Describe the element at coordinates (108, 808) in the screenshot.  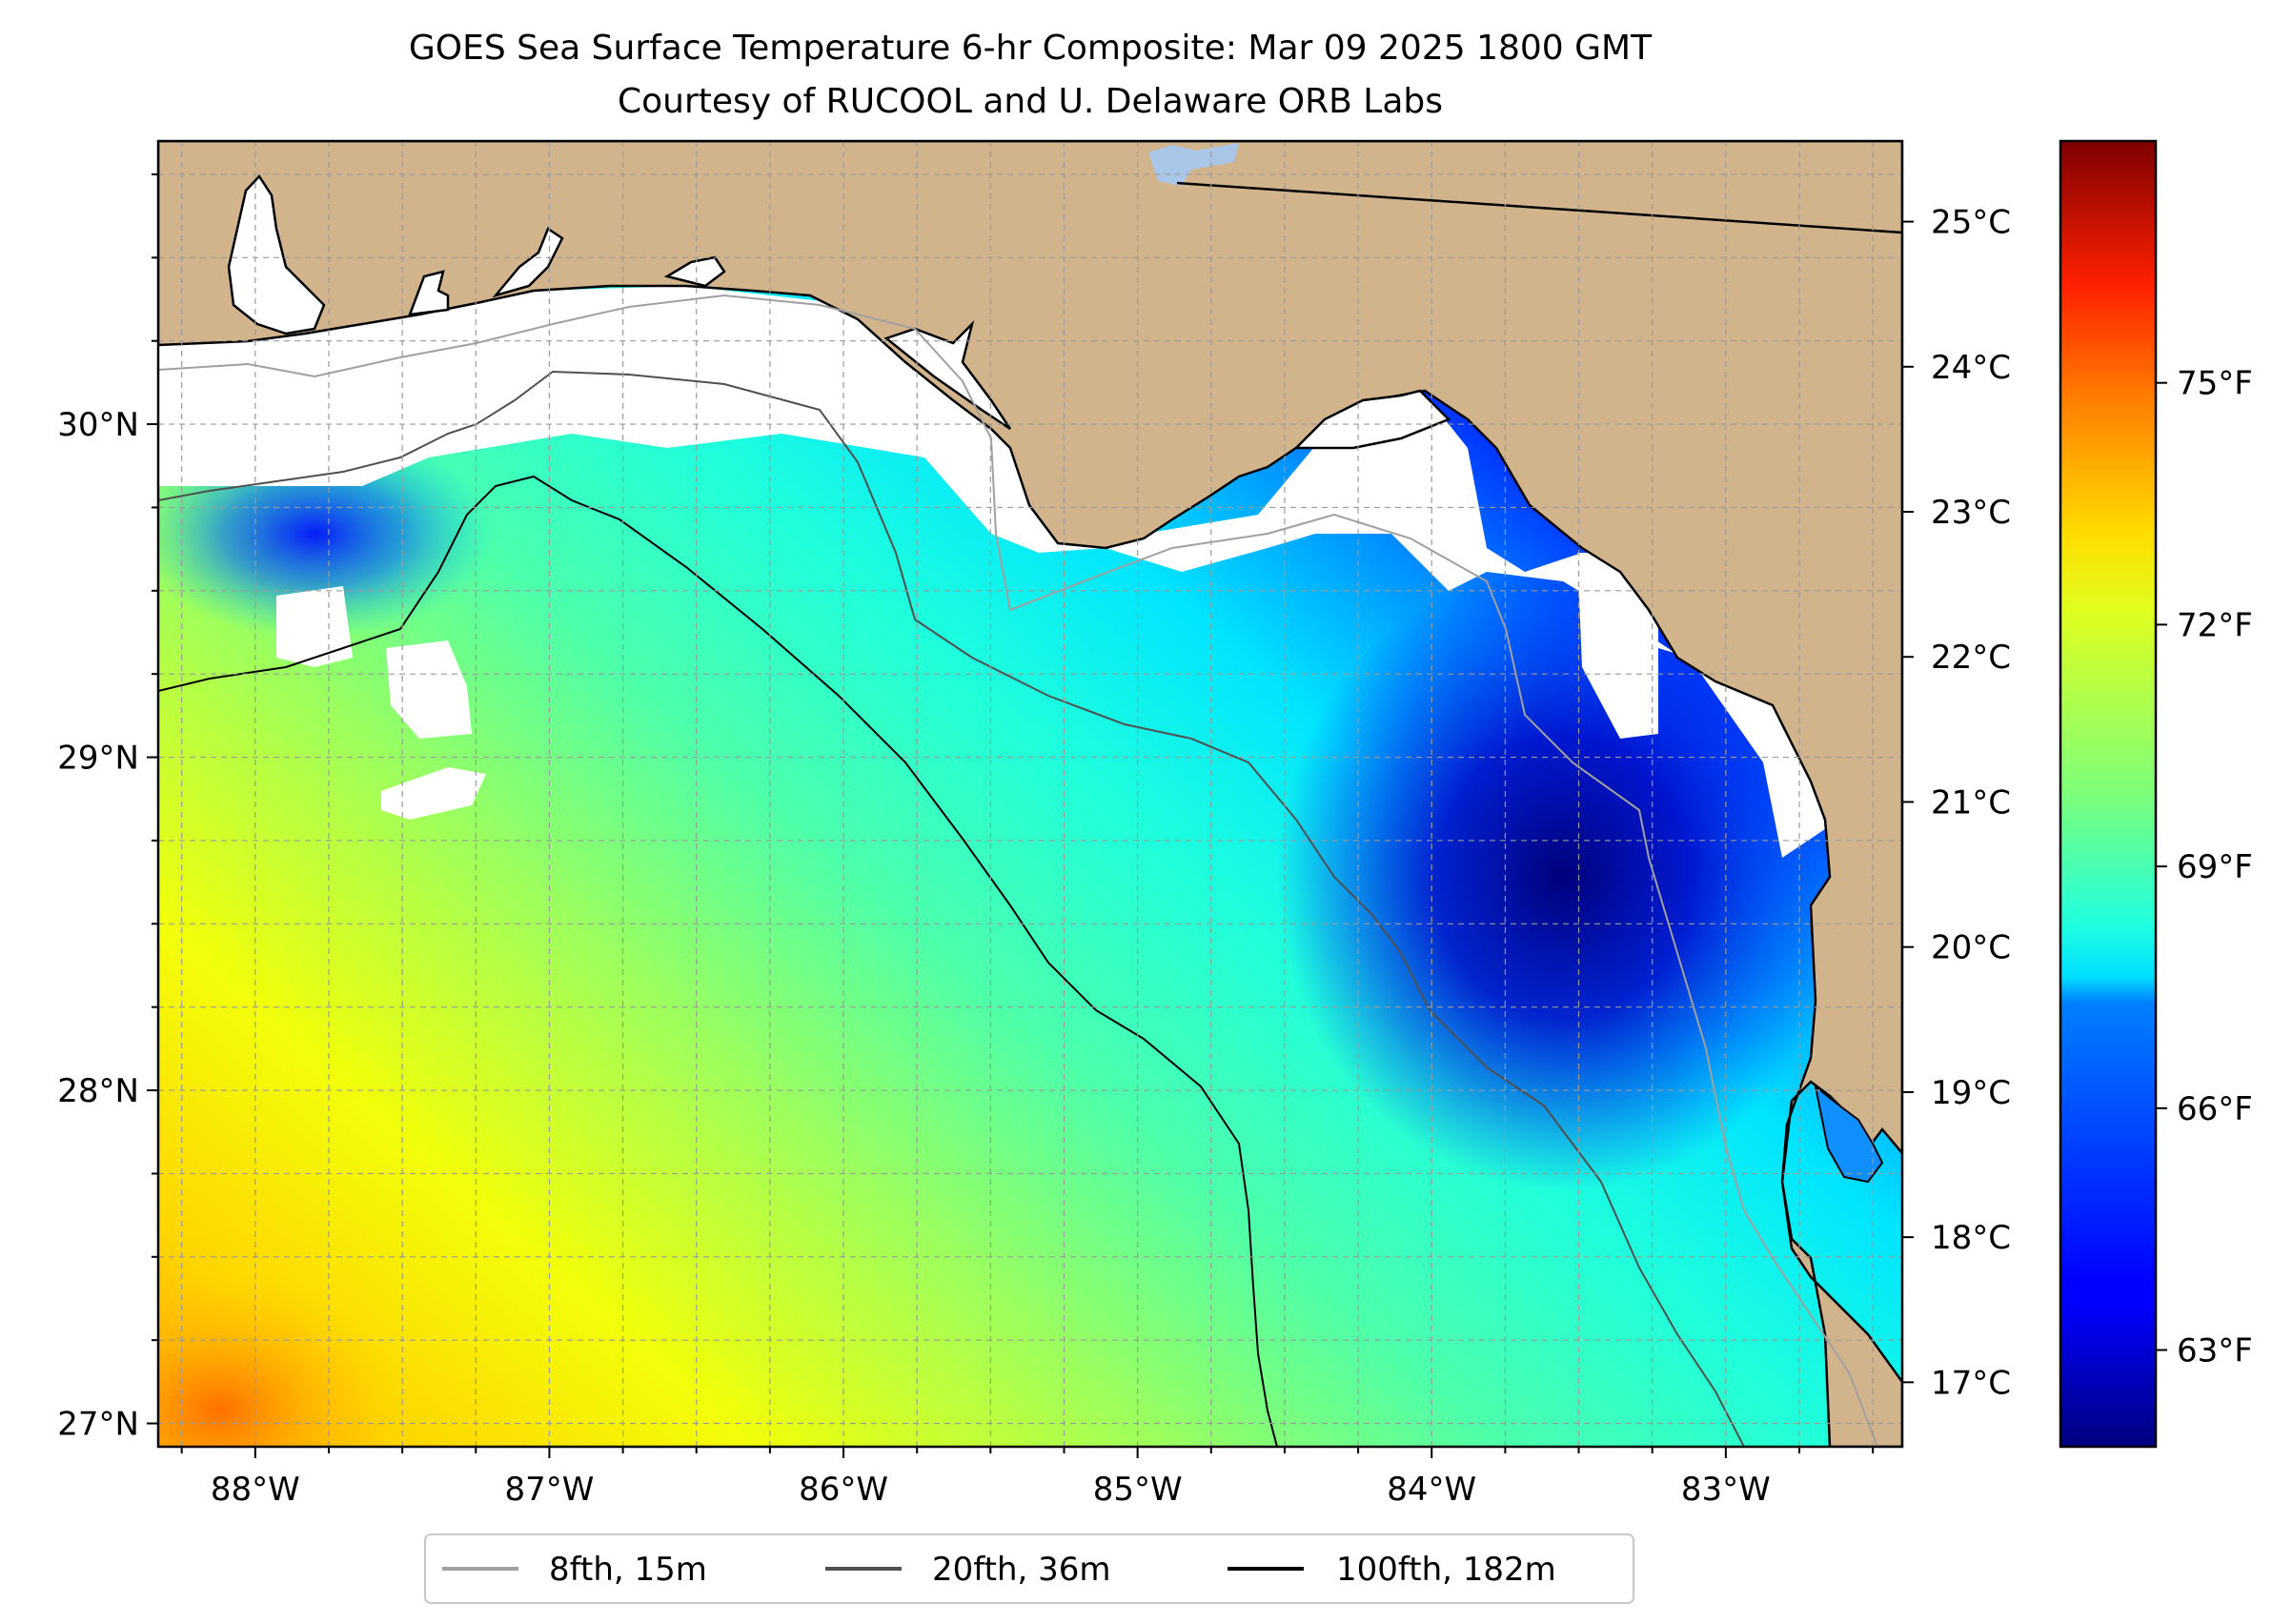
I see `latitude-axis: 27°N 28°N 29°N 30°N` at that location.